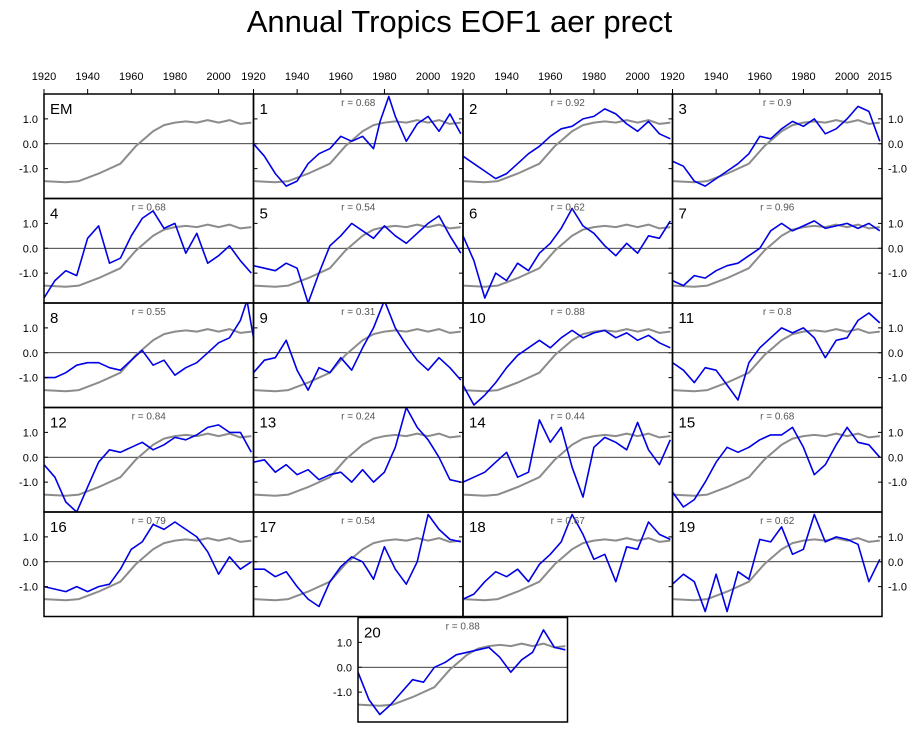 The height and width of the screenshot is (734, 919). I want to click on x-tick-label: 1920, so click(463, 77).